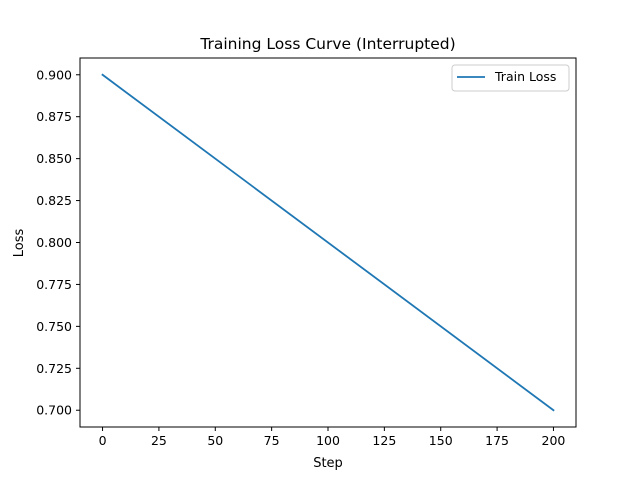 This screenshot has width=640, height=480. What do you see at coordinates (497, 440) in the screenshot?
I see `x-tick-label: 175` at bounding box center [497, 440].